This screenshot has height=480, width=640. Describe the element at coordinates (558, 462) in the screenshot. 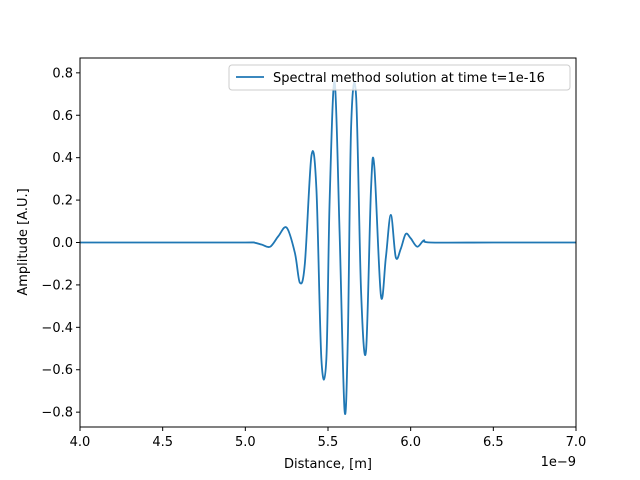

I see `x-axis-offset-label: 1e−9` at that location.